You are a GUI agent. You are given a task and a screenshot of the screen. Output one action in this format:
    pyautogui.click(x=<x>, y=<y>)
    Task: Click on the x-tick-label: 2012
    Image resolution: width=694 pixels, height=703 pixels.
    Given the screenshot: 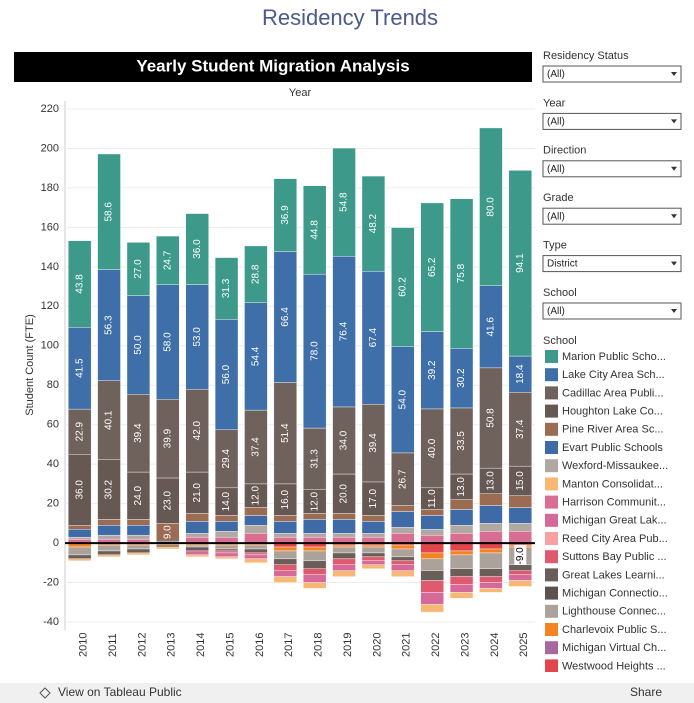 What is the action you would take?
    pyautogui.click(x=142, y=645)
    